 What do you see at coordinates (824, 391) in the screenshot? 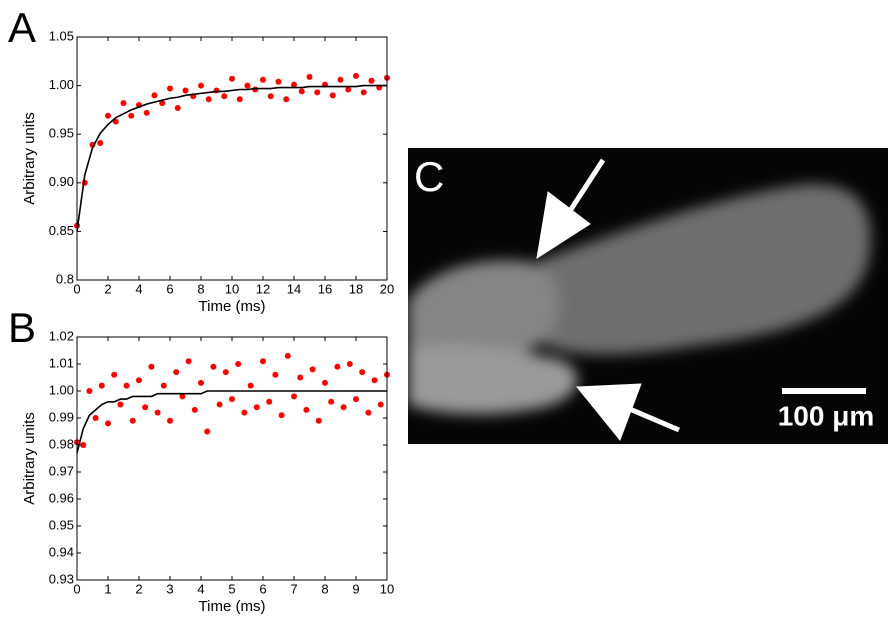
I see `scale-bar` at bounding box center [824, 391].